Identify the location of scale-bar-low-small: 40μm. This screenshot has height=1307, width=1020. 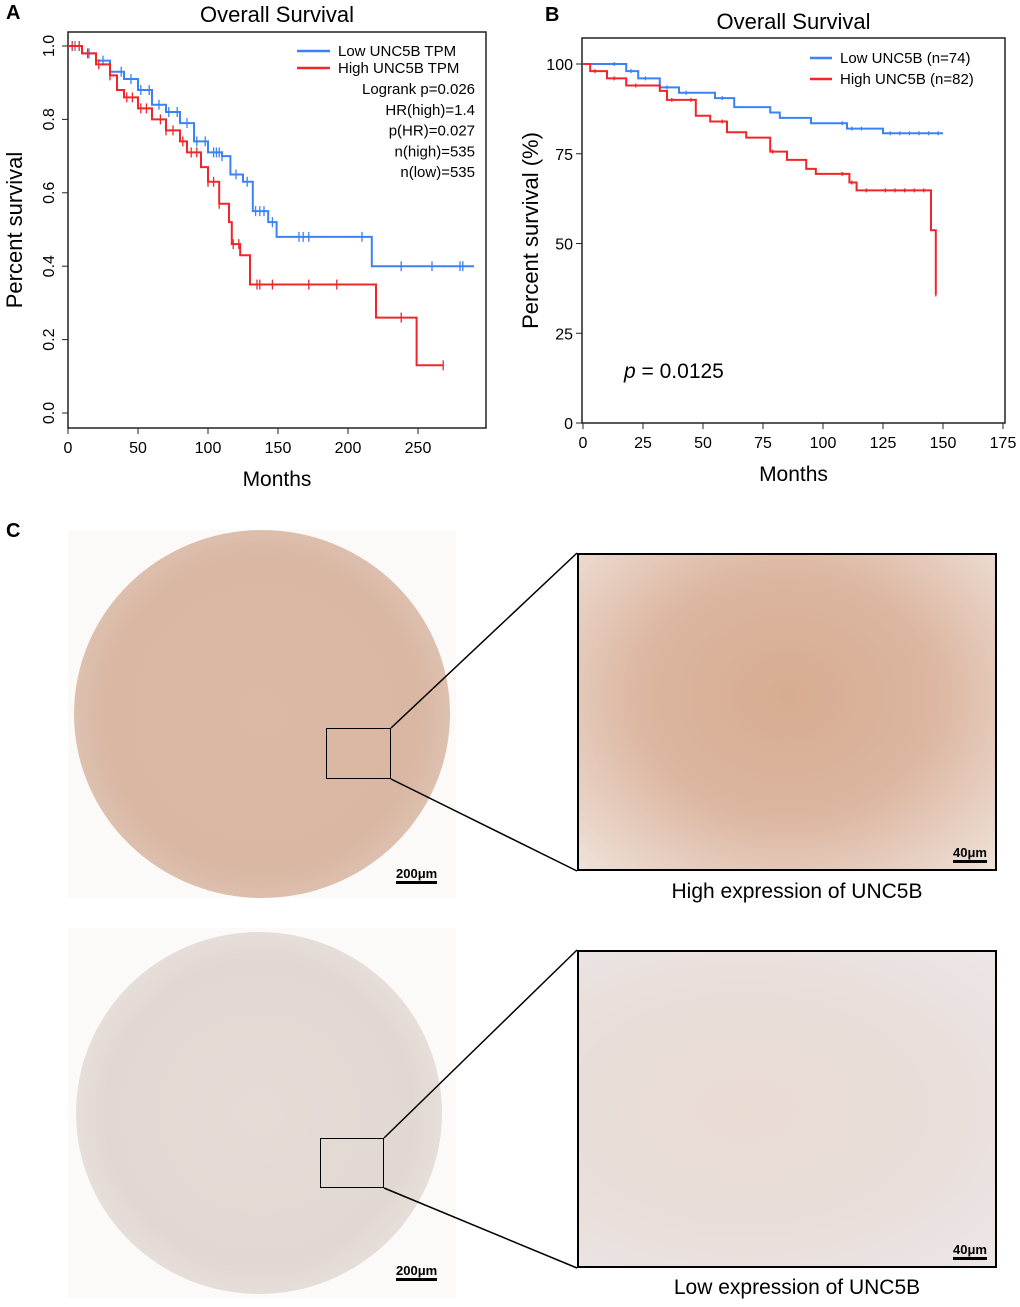
(970, 1251).